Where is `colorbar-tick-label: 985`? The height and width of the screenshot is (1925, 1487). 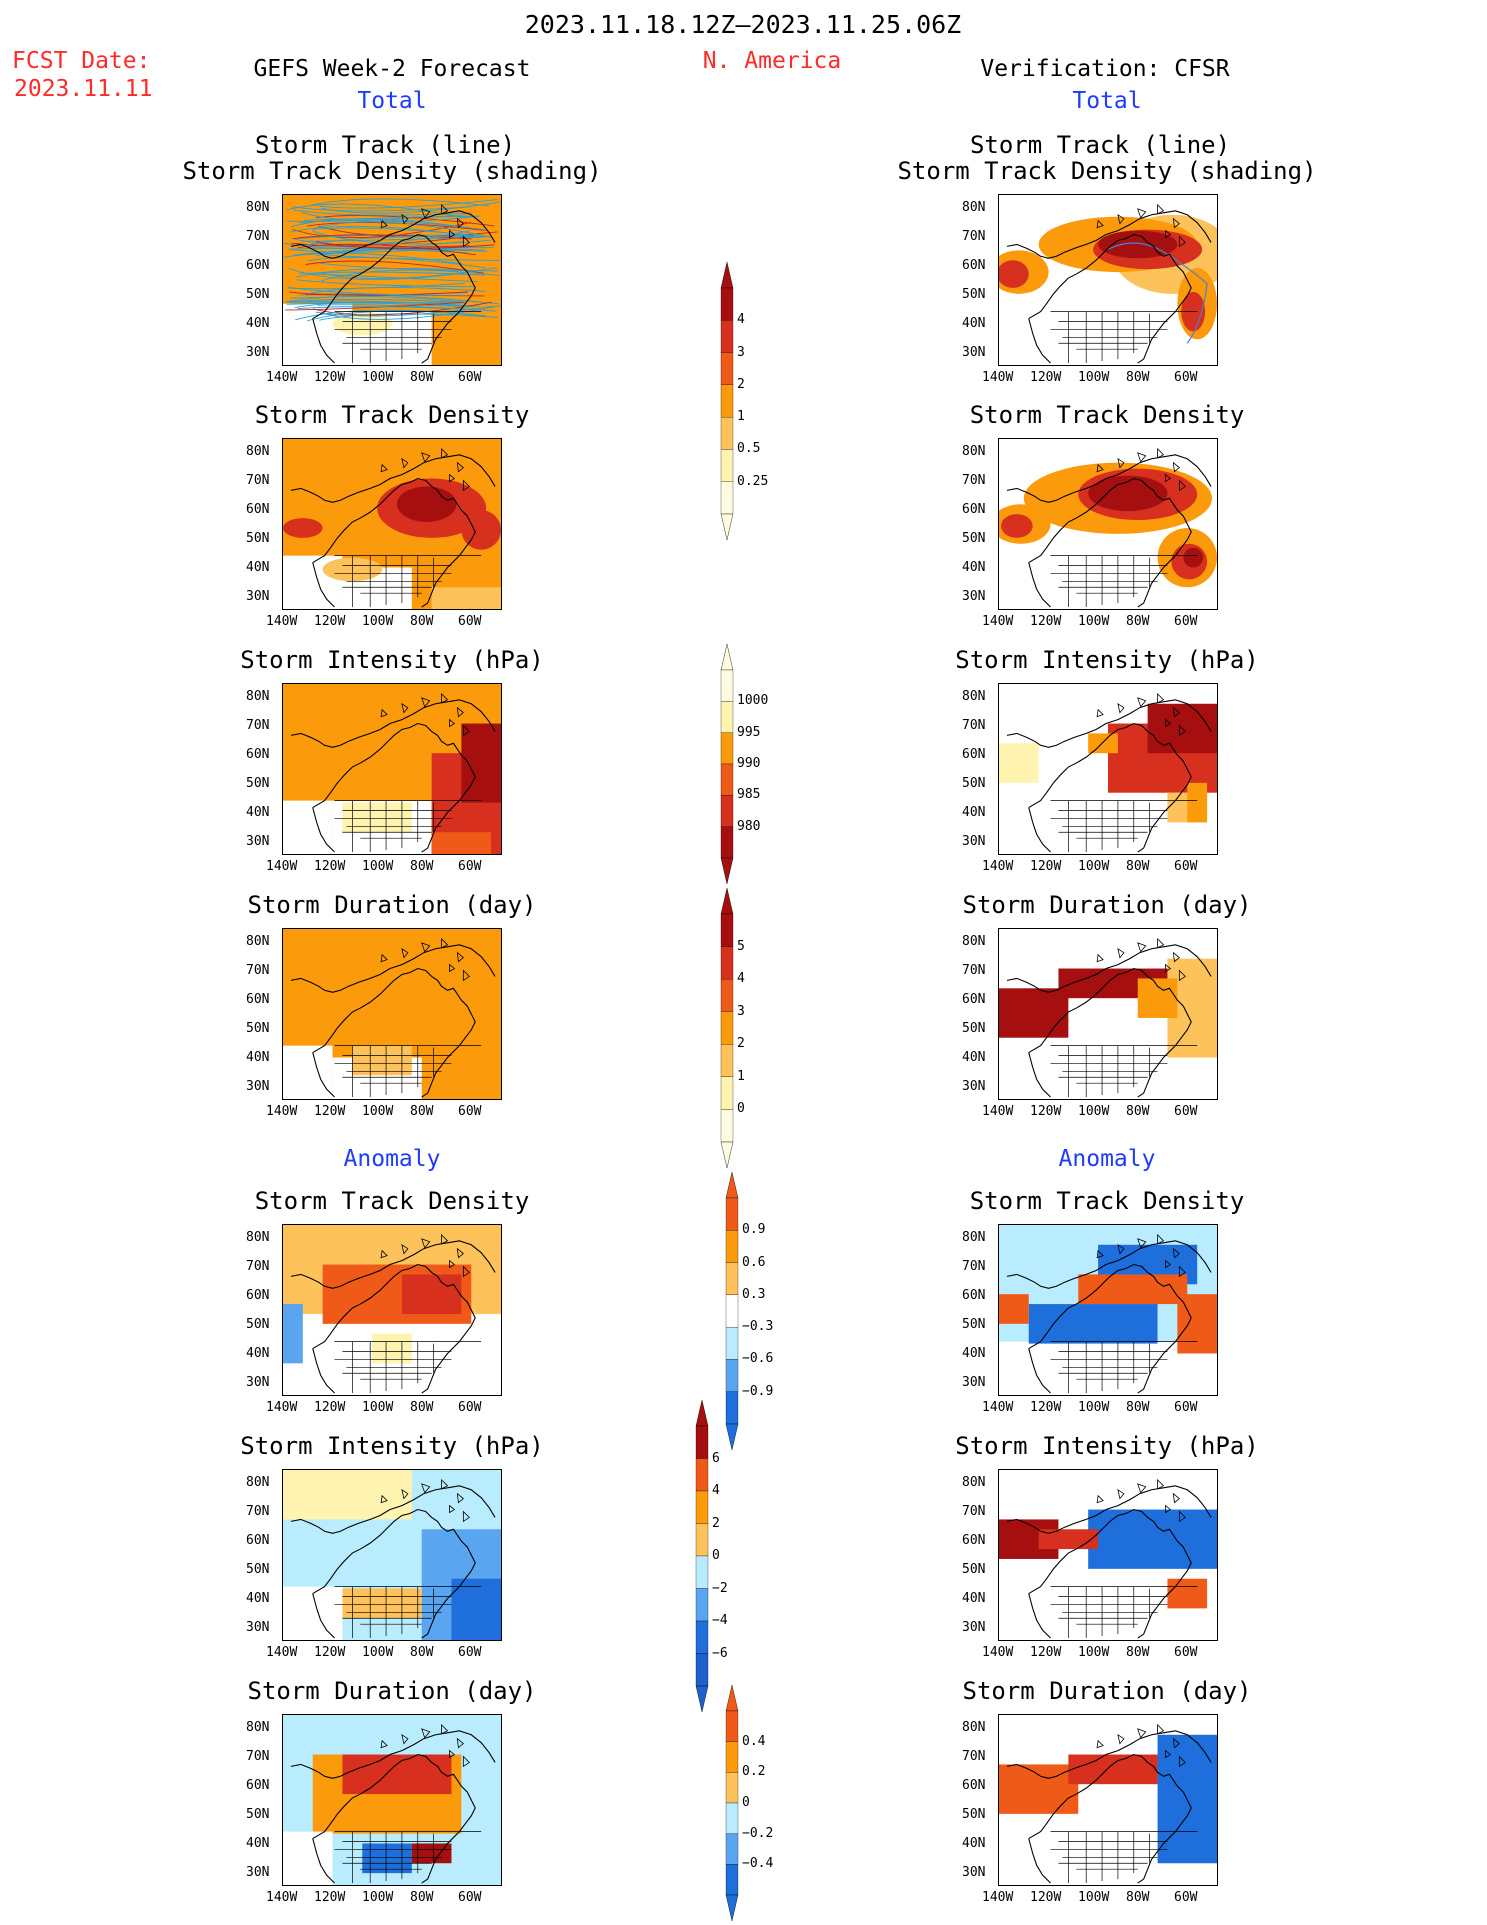
colorbar-tick-label: 985 is located at coordinates (748, 794).